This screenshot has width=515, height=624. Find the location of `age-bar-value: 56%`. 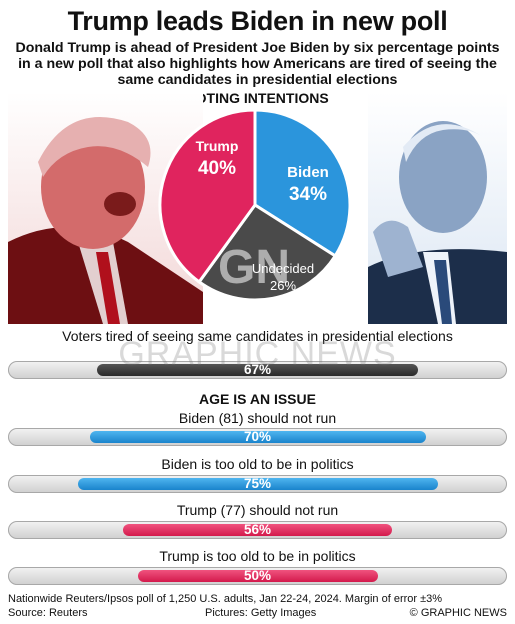

age-bar-value: 56% is located at coordinates (257, 529).